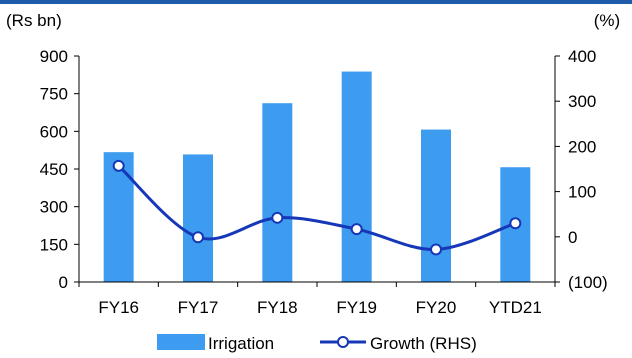 The width and height of the screenshot is (632, 358). What do you see at coordinates (54, 244) in the screenshot?
I see `left-tick-label: 150` at bounding box center [54, 244].